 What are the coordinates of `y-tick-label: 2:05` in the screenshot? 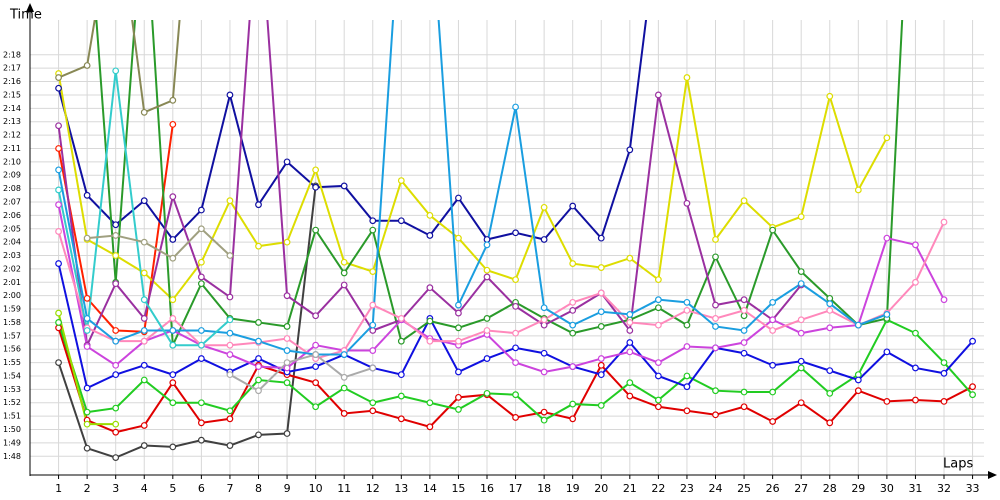 It's located at (12, 228).